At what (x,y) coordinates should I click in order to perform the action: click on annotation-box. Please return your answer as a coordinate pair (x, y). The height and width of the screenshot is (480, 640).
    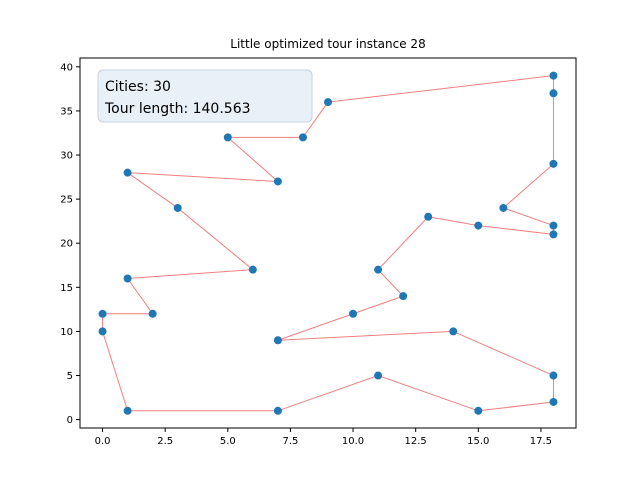
    Looking at the image, I should click on (205, 96).